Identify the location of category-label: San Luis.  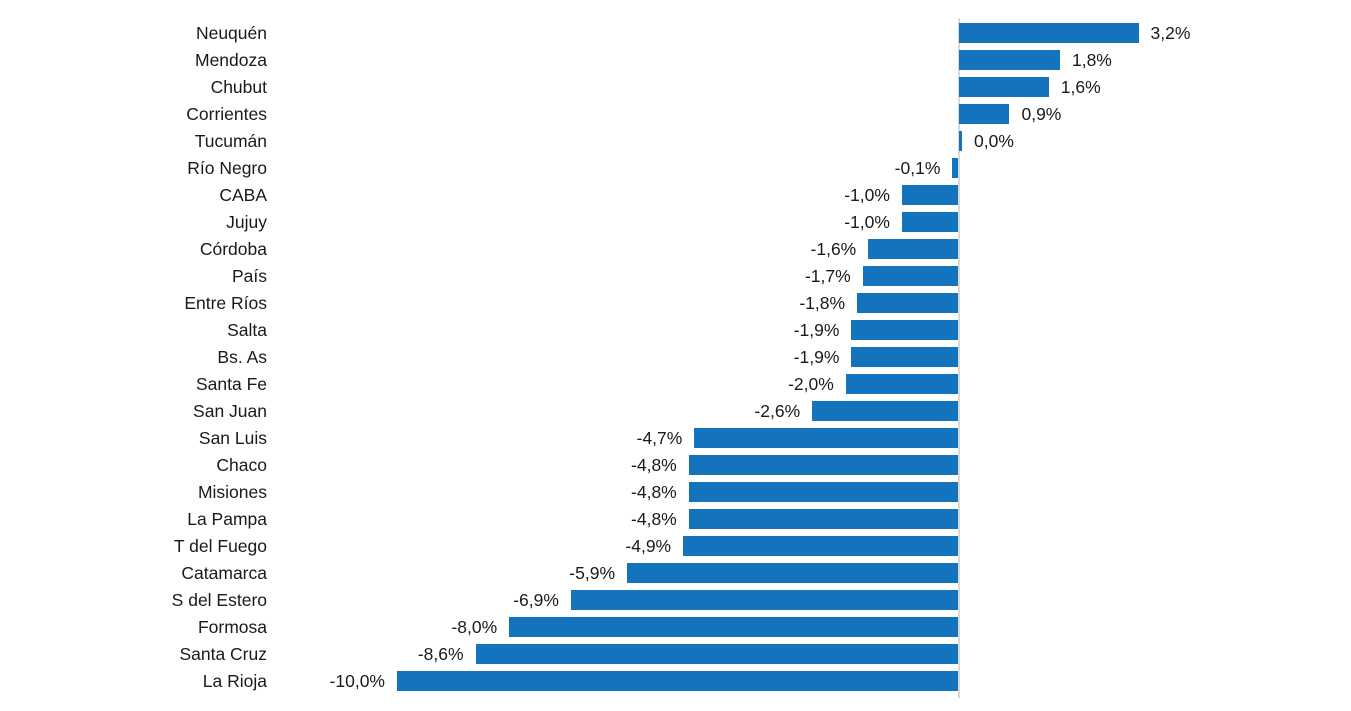
(232, 438).